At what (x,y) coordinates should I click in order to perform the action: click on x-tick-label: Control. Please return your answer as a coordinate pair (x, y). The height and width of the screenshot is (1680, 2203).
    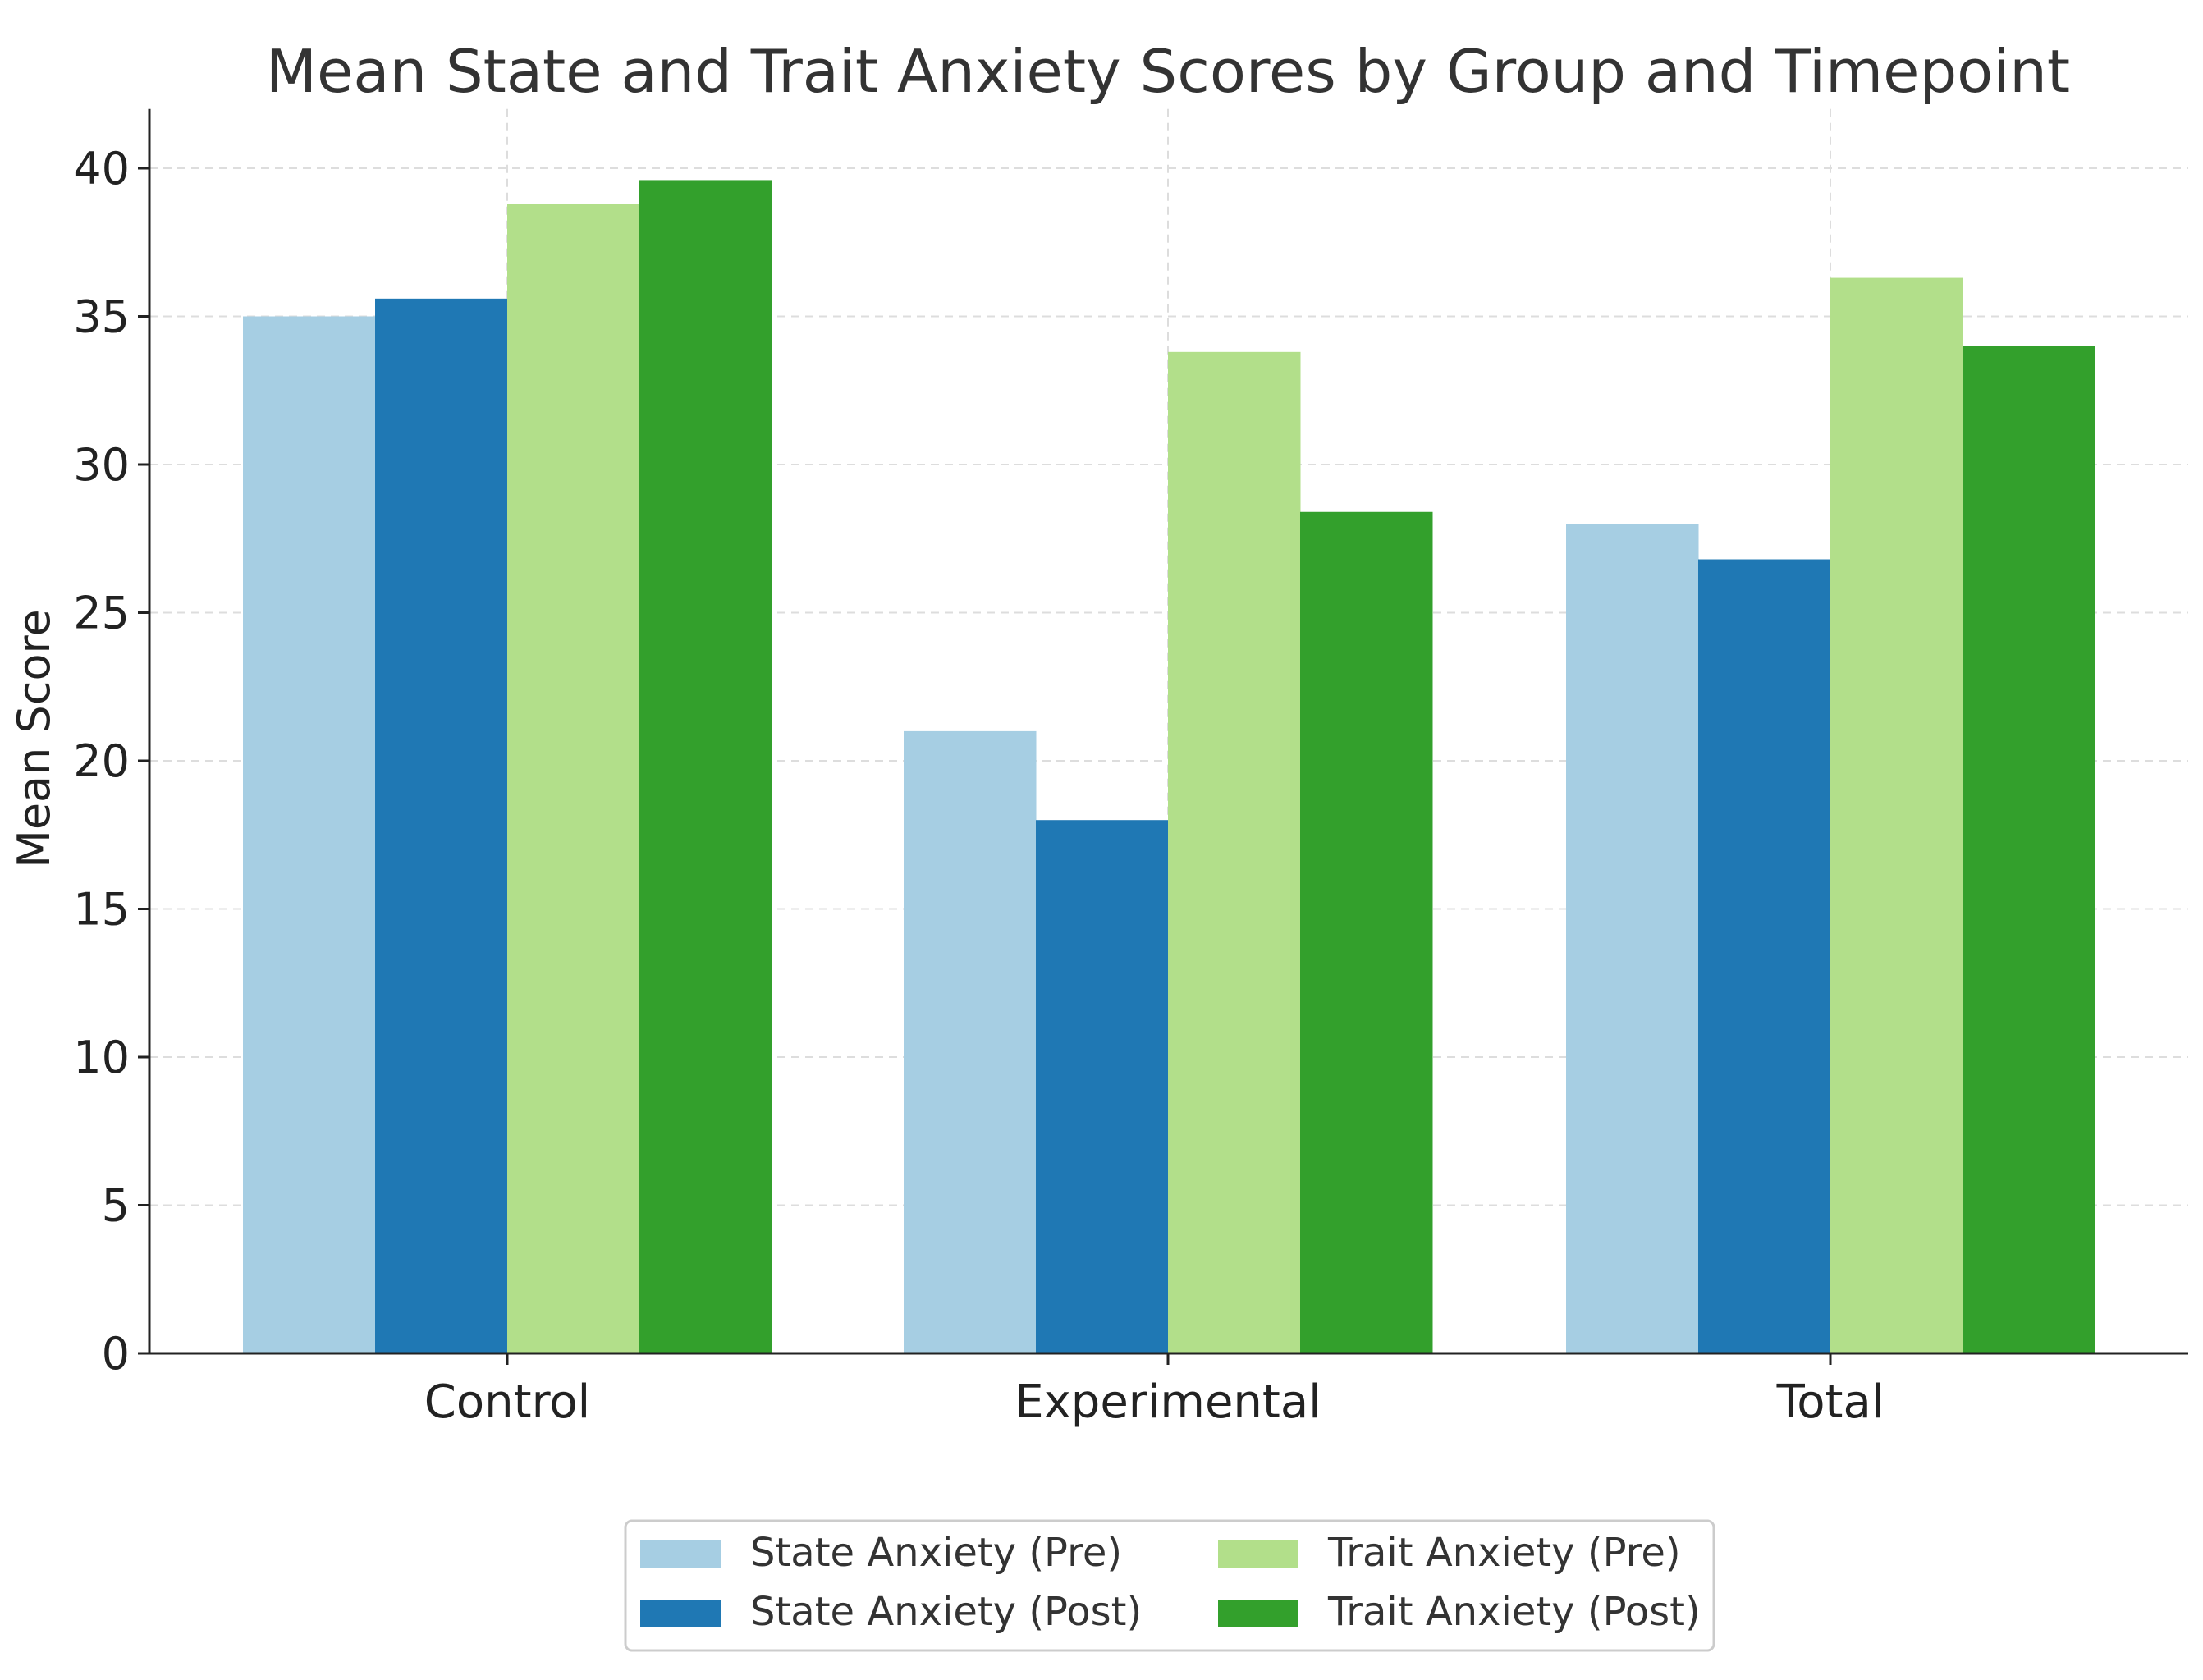
    Looking at the image, I should click on (507, 1402).